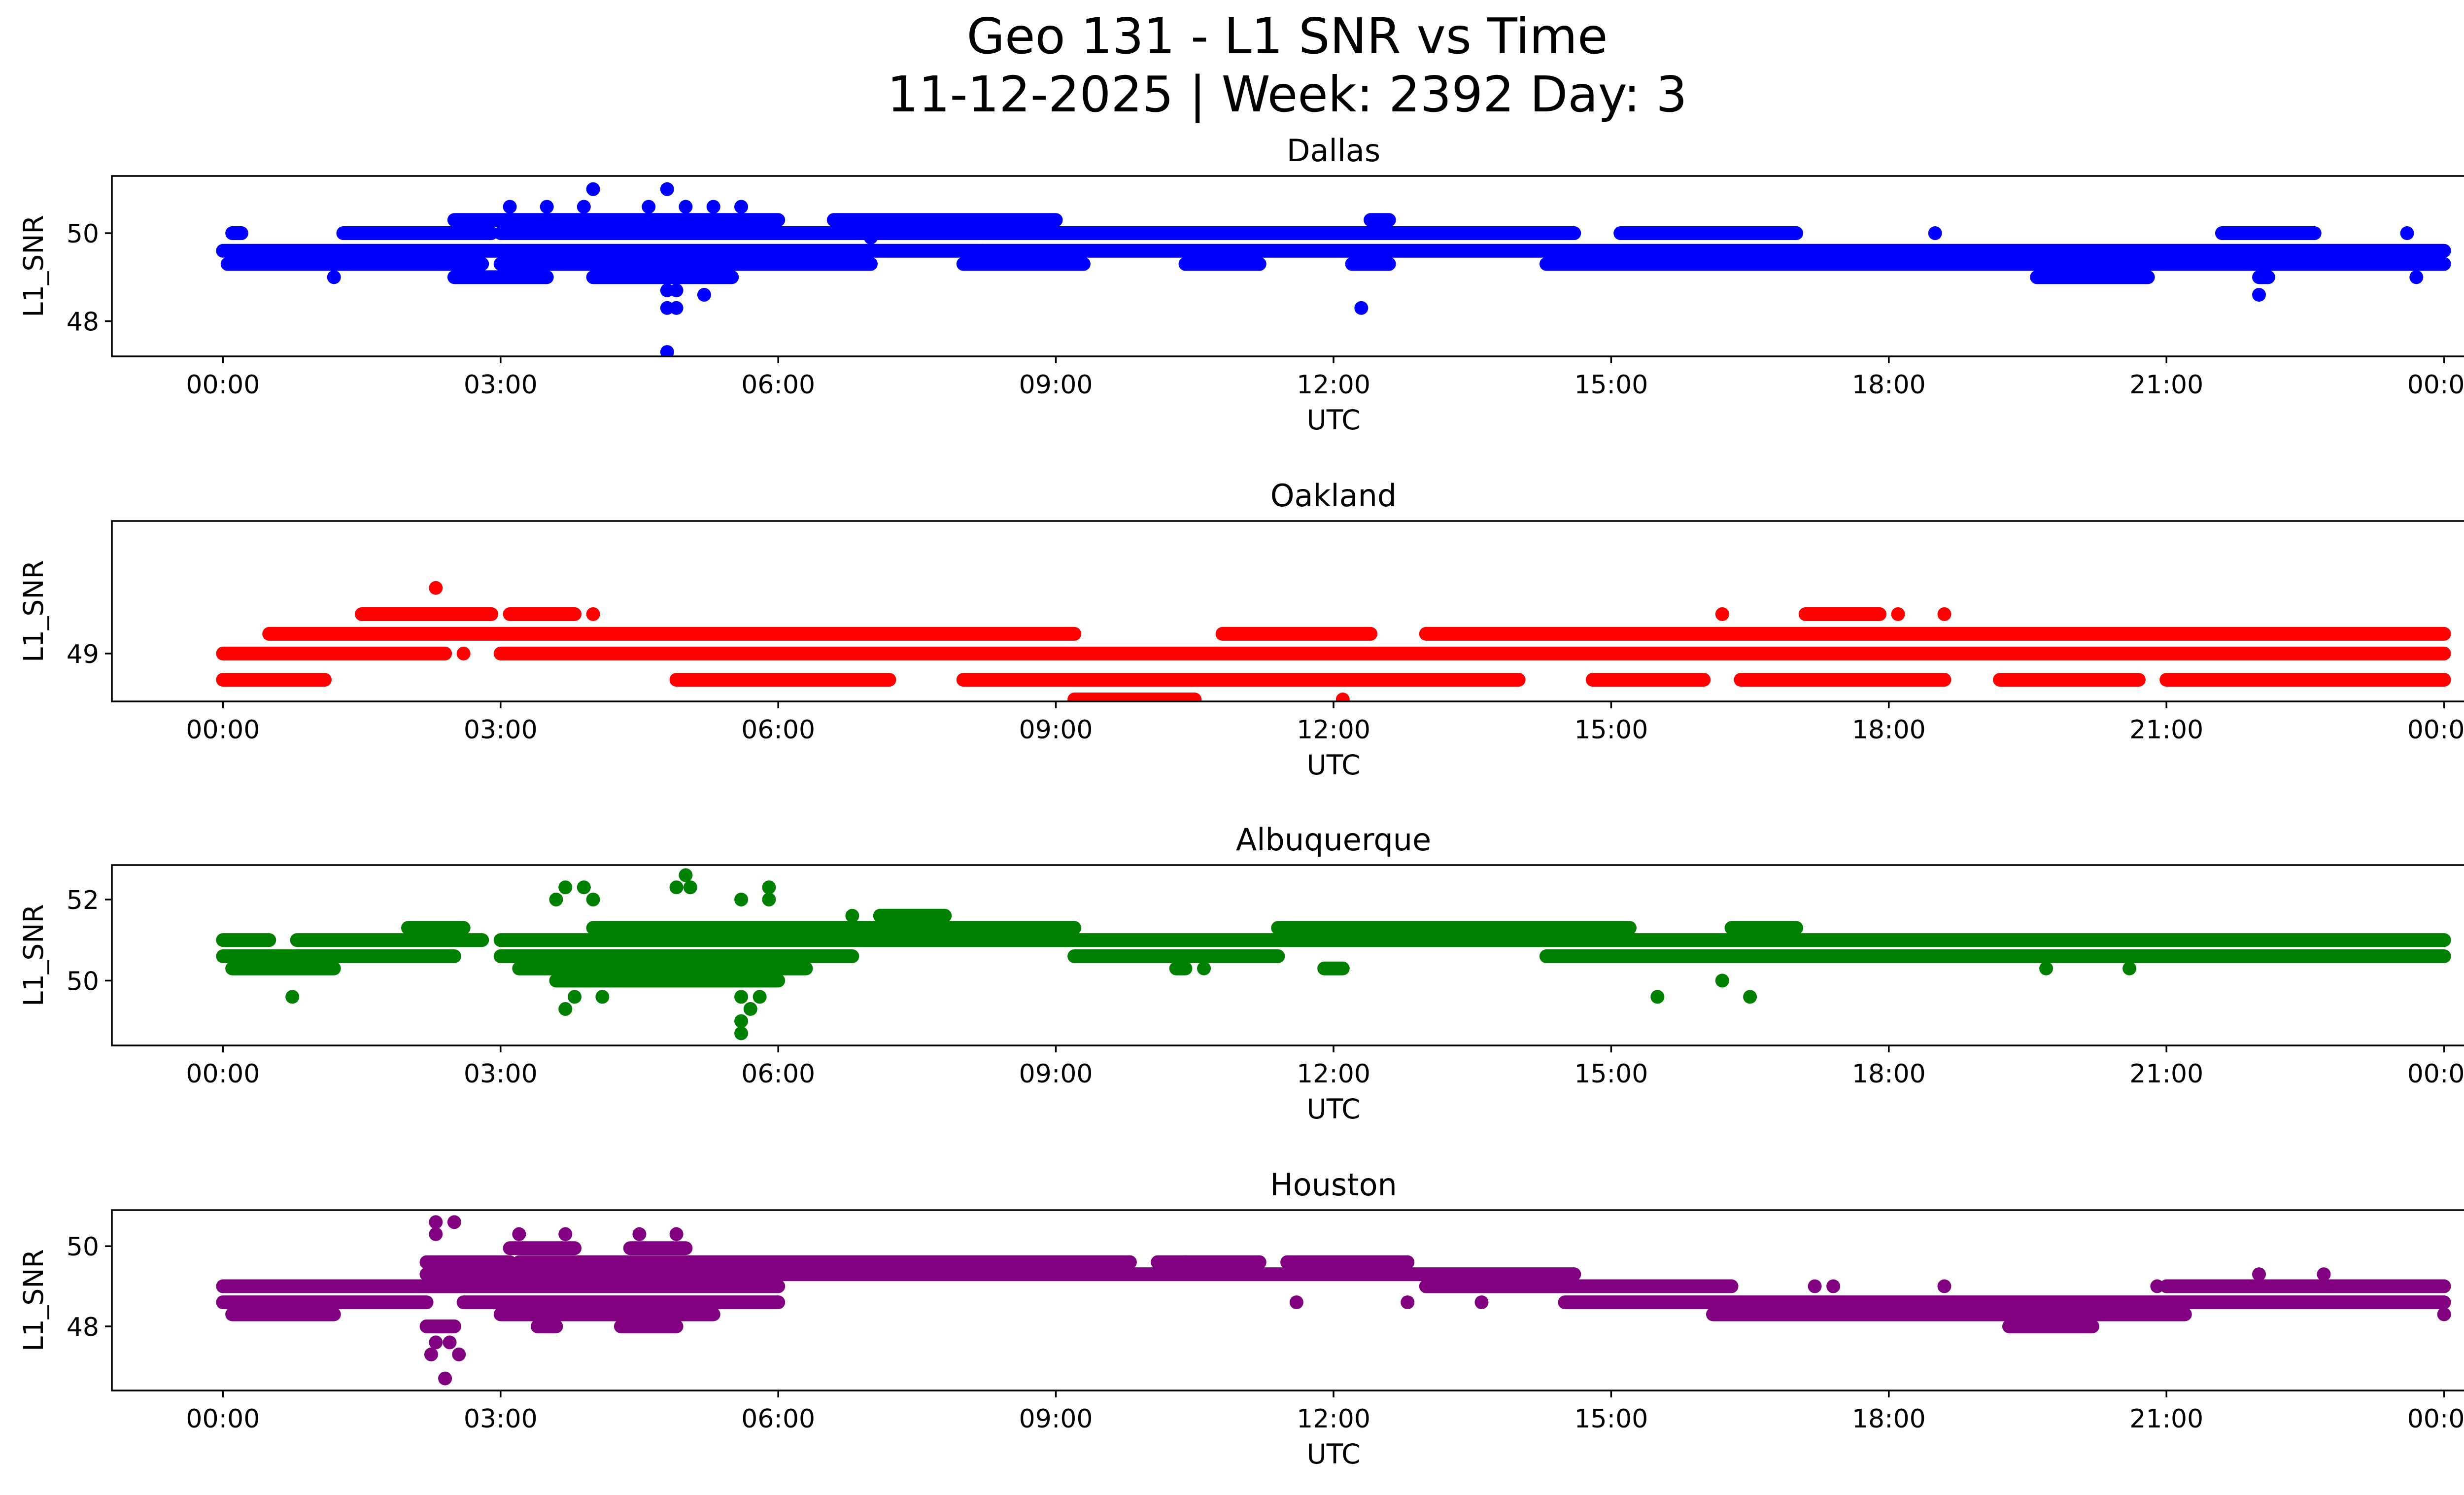 The width and height of the screenshot is (2464, 1495). I want to click on y-axis-label: L1_SNR, so click(33, 611).